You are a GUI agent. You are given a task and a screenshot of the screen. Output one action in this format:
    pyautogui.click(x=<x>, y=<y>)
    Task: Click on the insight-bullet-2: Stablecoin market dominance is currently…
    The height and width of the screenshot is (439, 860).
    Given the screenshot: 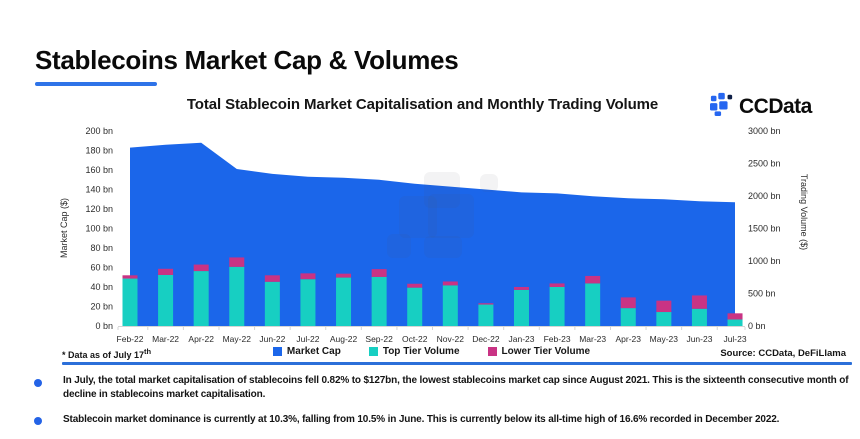 What is the action you would take?
    pyautogui.click(x=421, y=419)
    